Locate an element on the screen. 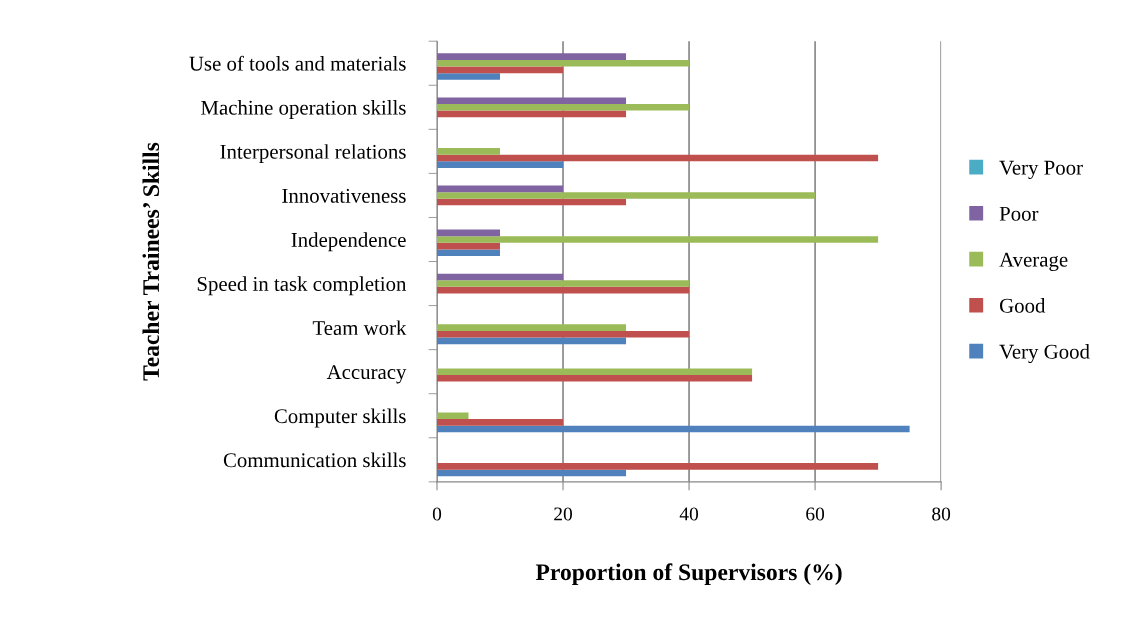 Image resolution: width=1138 pixels, height=634 pixels. x-axis-title: Proportion of Supervisors (%) is located at coordinates (688, 574).